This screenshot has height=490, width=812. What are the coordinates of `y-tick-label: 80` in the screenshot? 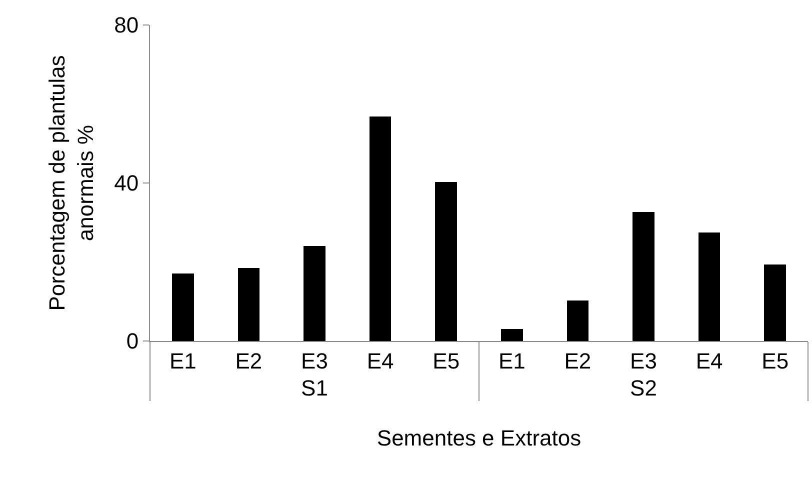 It's located at (126, 25).